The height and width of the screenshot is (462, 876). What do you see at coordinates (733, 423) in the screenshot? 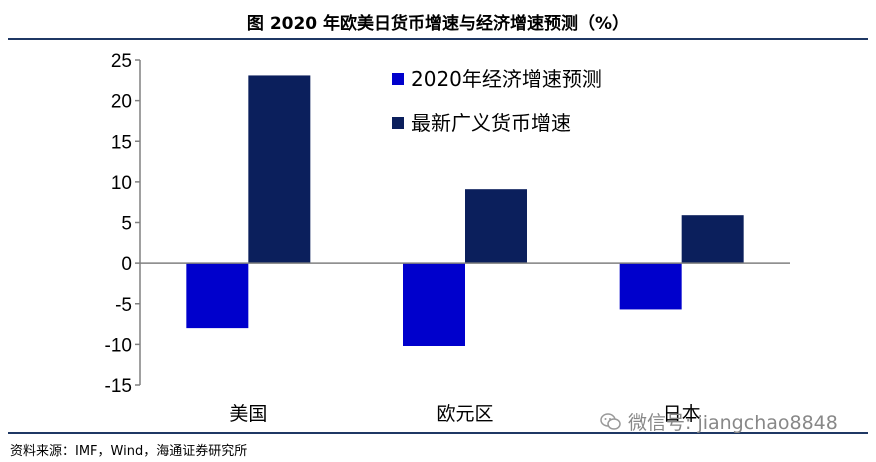
I see `watermark-text: 微信号: jiangchao8848` at bounding box center [733, 423].